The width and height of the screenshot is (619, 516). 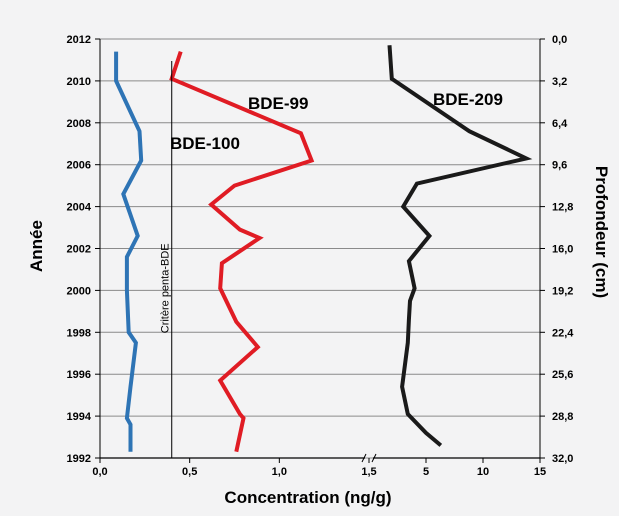 I want to click on series-label-bde-209: BDE-209, so click(x=468, y=99).